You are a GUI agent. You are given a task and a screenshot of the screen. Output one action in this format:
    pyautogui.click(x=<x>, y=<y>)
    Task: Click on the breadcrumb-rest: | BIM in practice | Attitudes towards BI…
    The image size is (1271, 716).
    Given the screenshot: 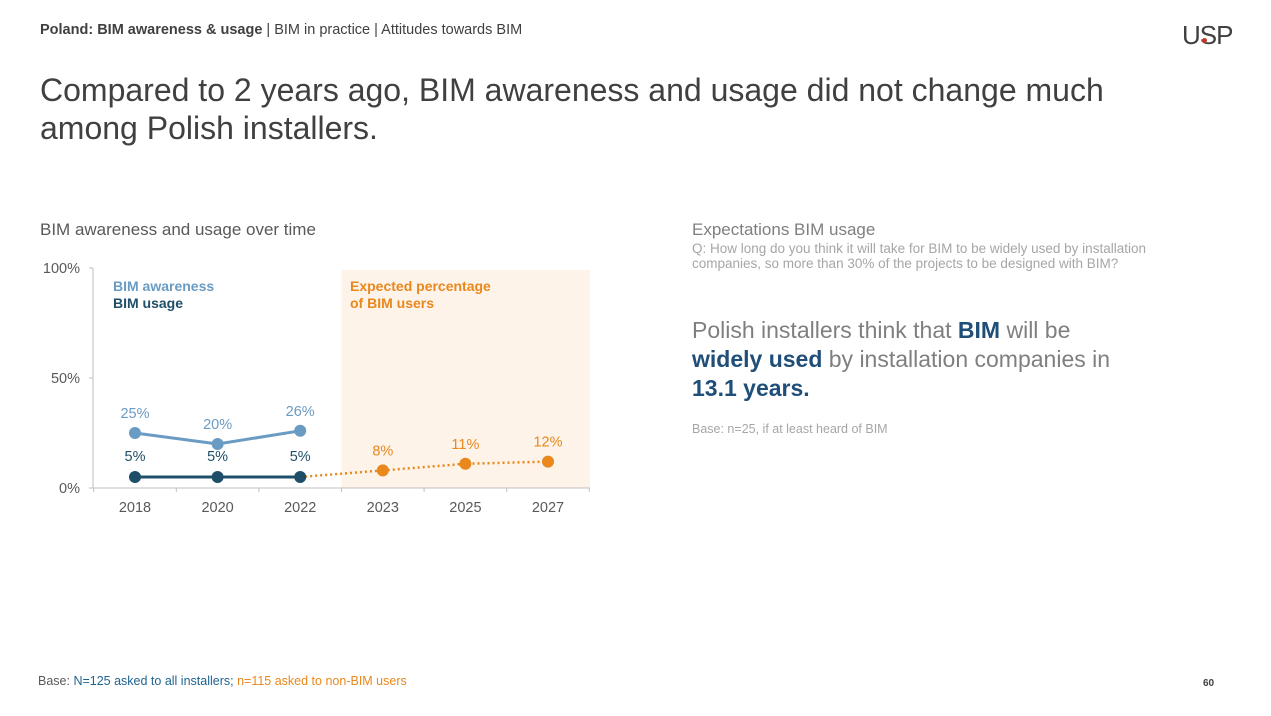 What is the action you would take?
    pyautogui.click(x=392, y=30)
    